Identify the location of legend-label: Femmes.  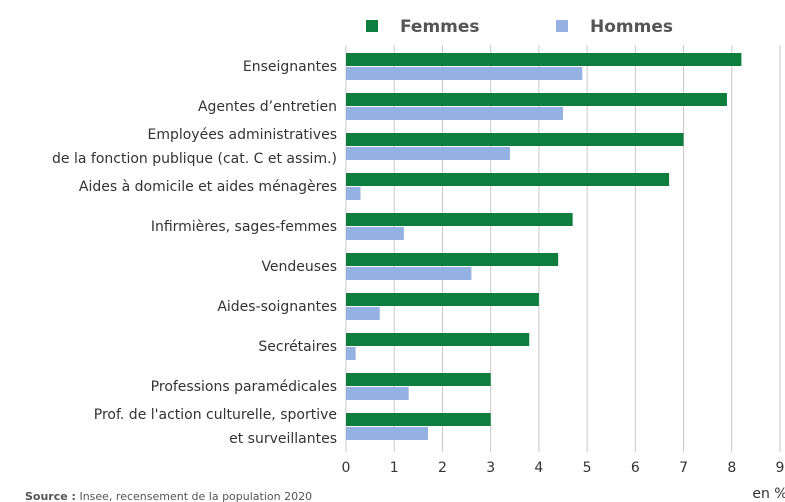
(440, 27).